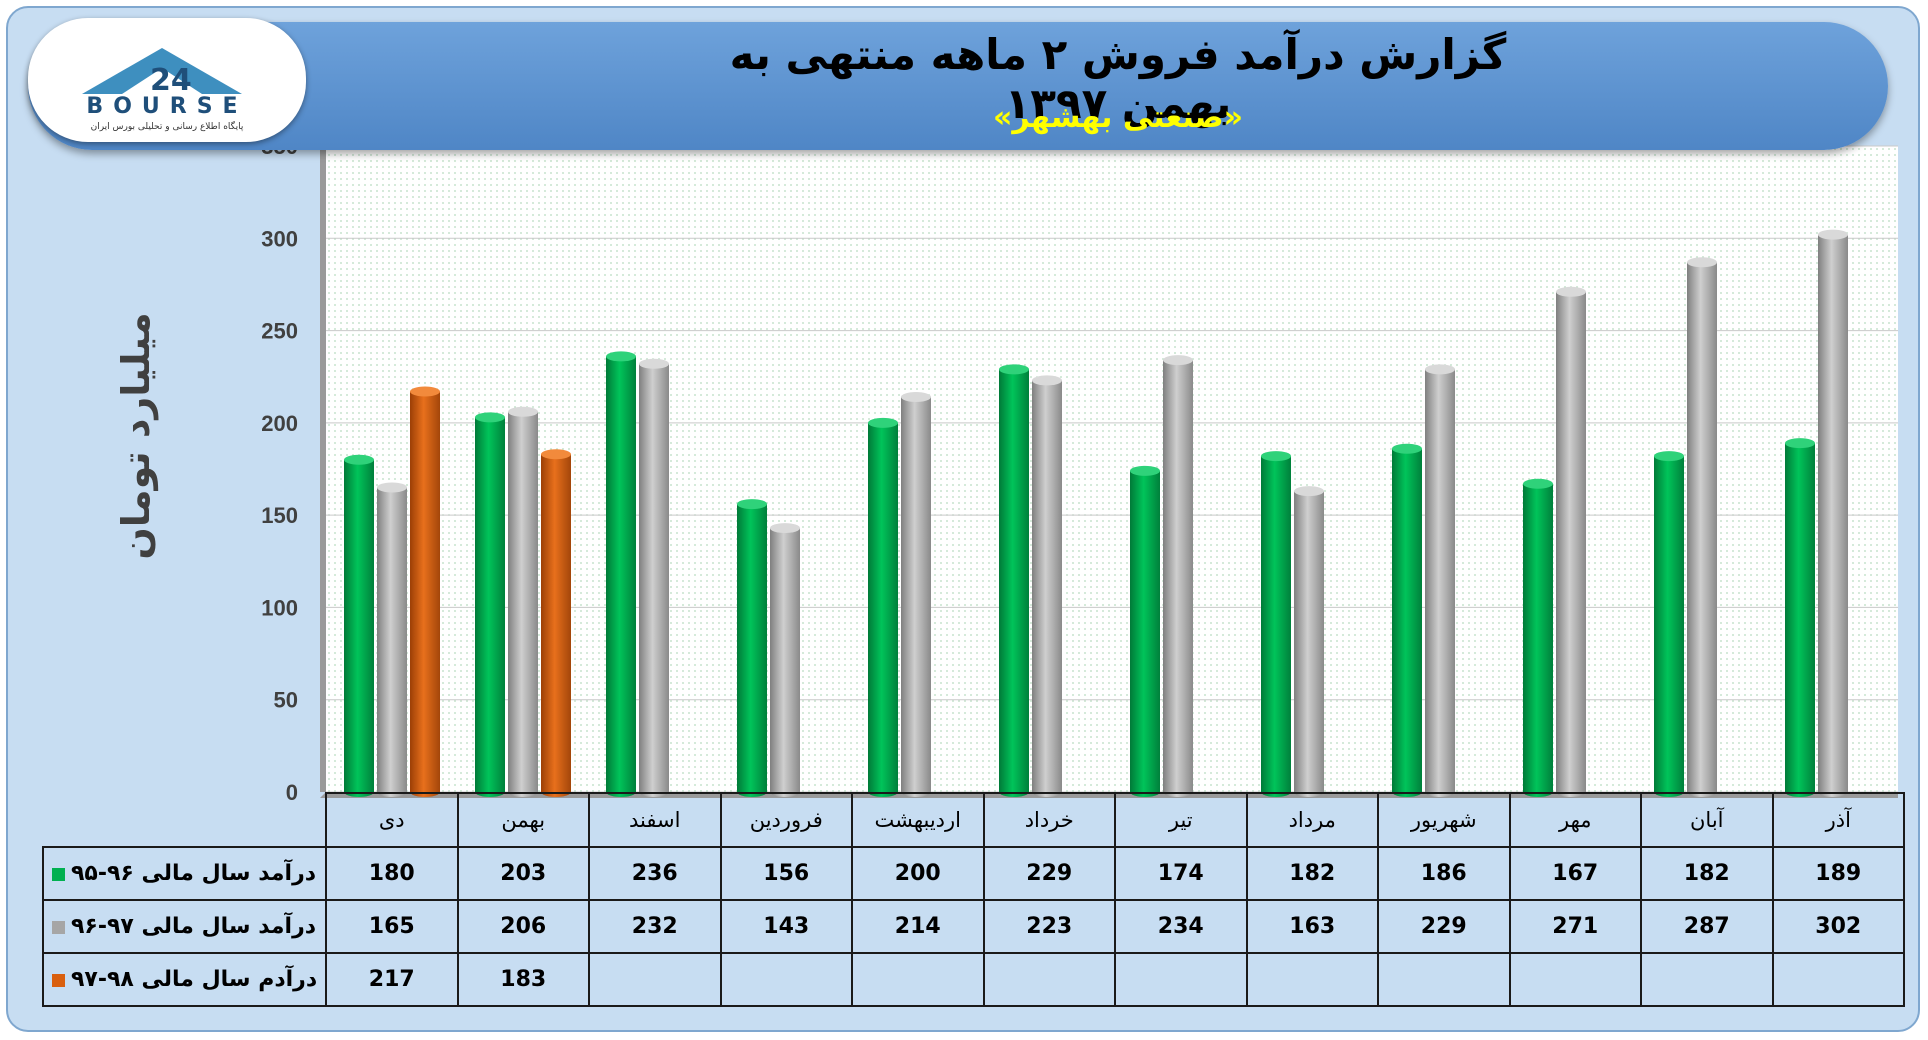  I want to click on data-cell: 189, so click(1838, 873).